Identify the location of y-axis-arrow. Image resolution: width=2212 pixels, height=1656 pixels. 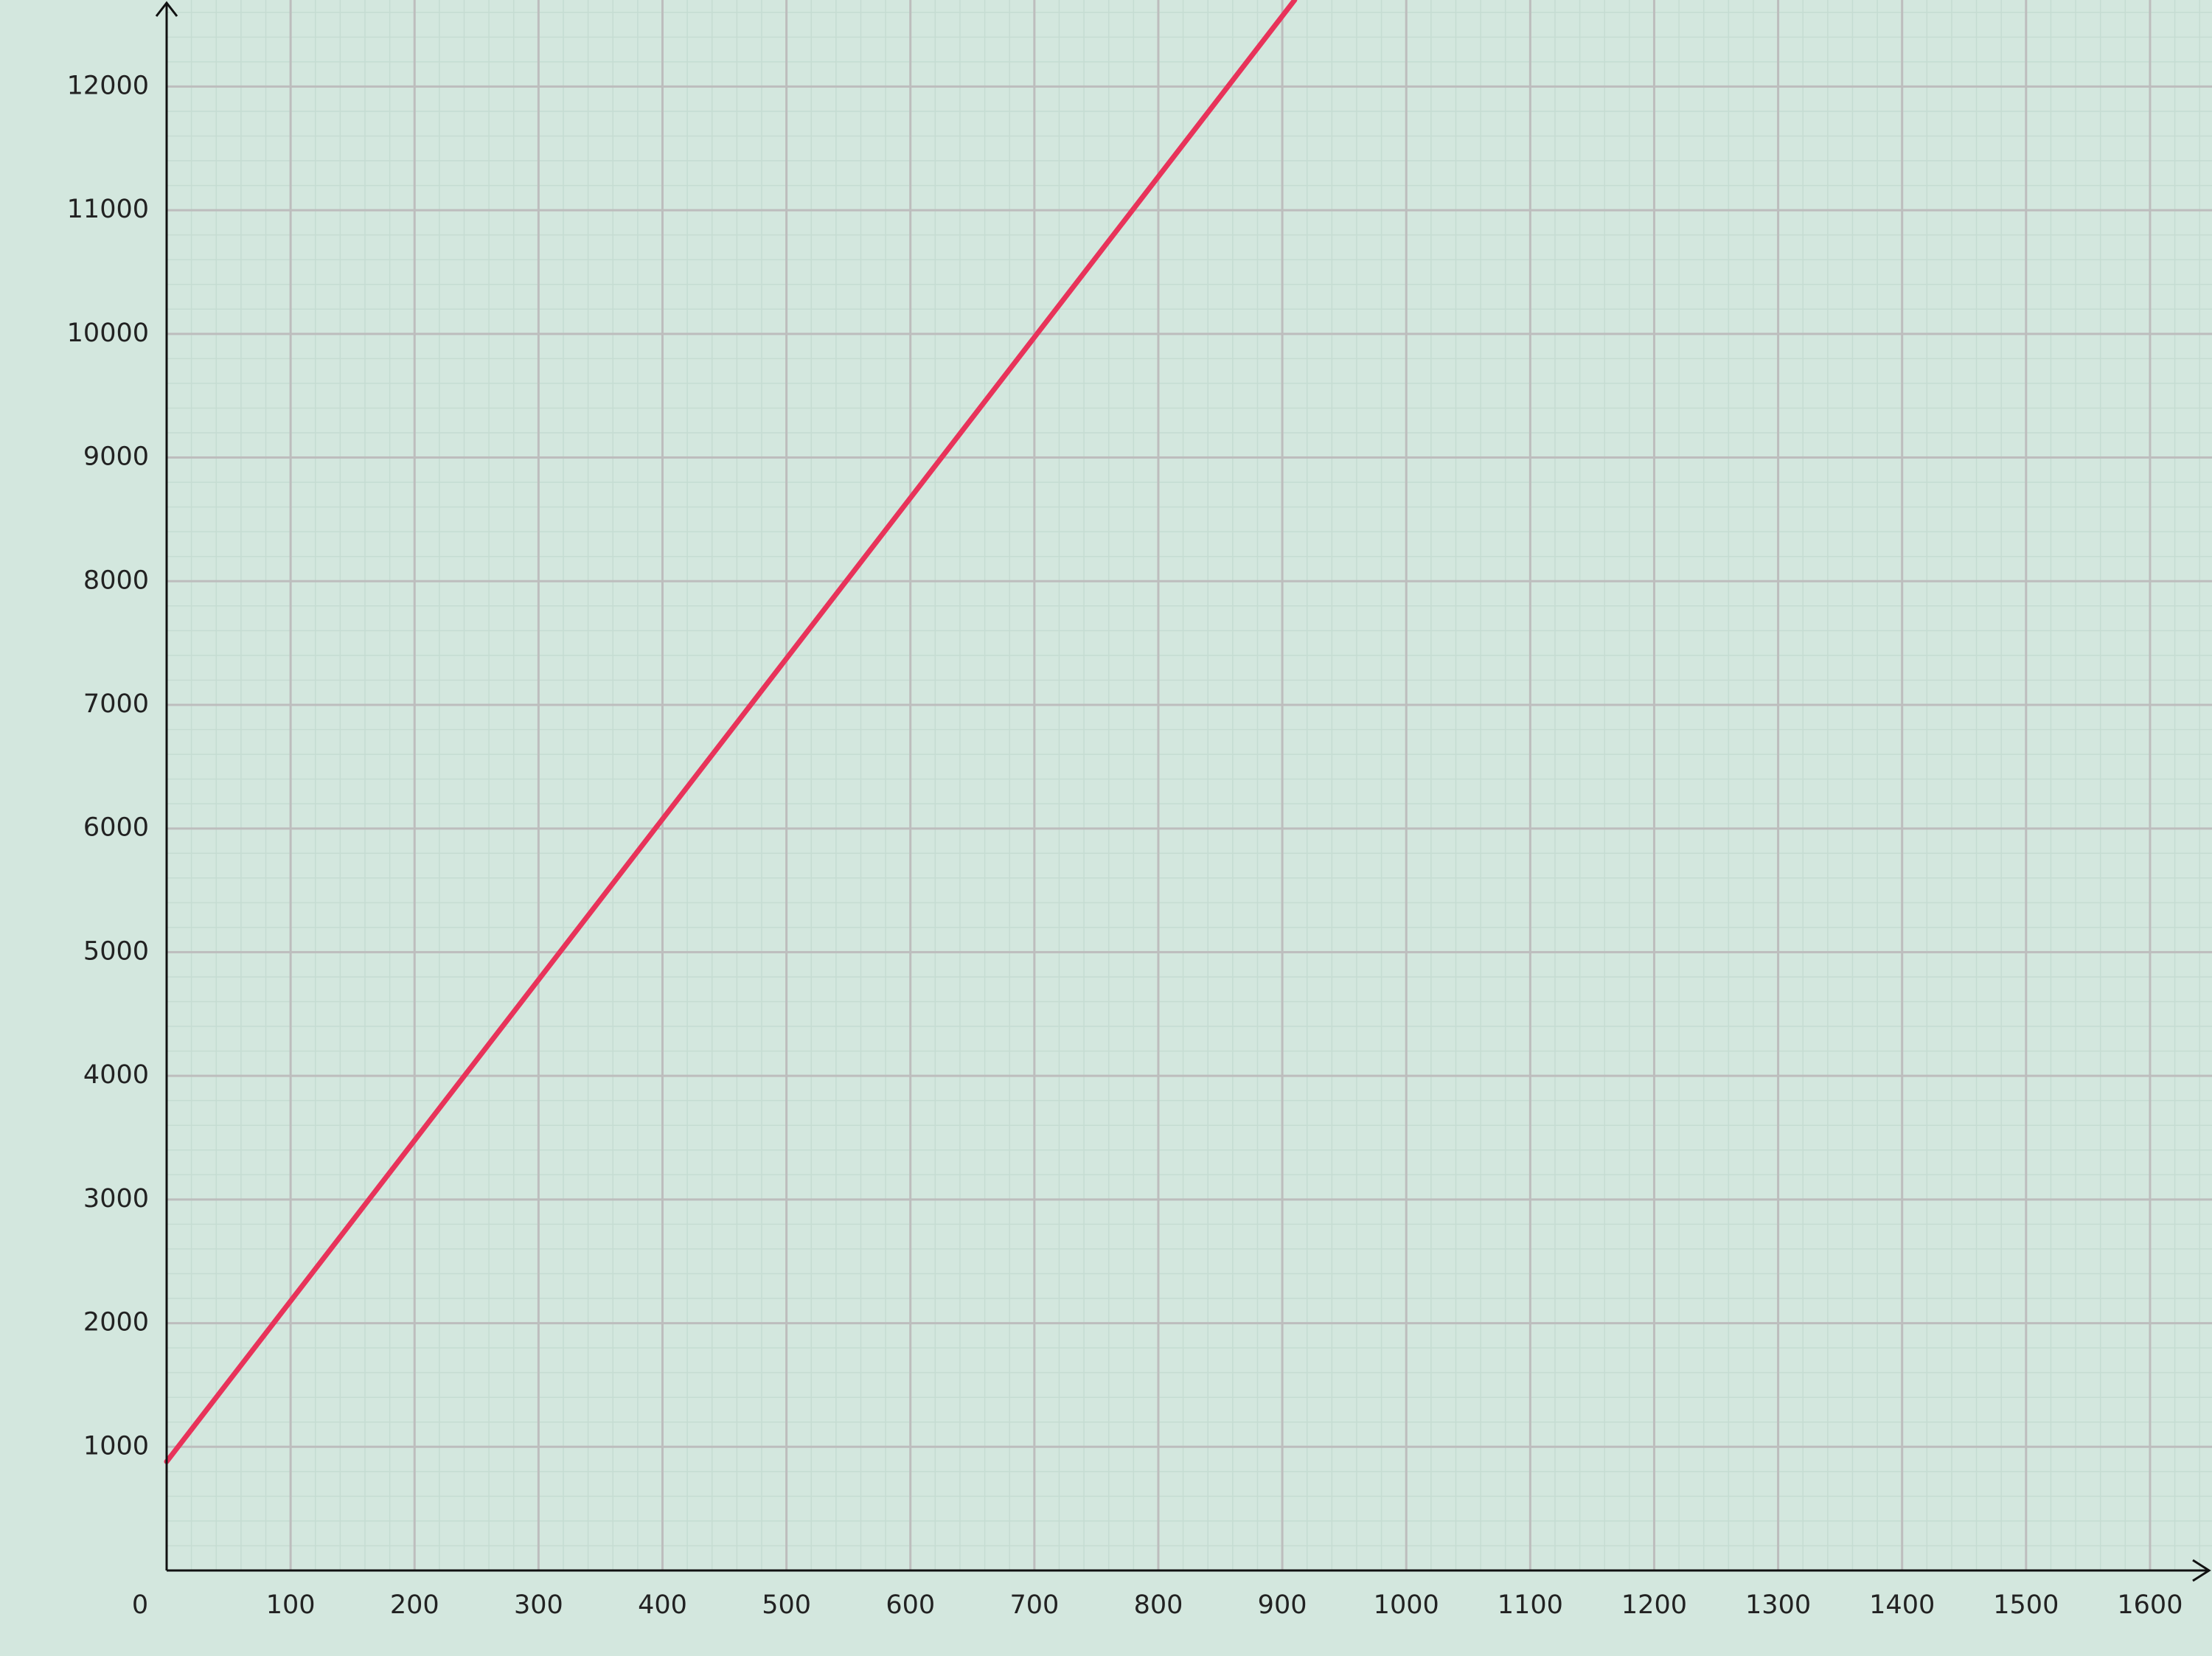
(166, 9).